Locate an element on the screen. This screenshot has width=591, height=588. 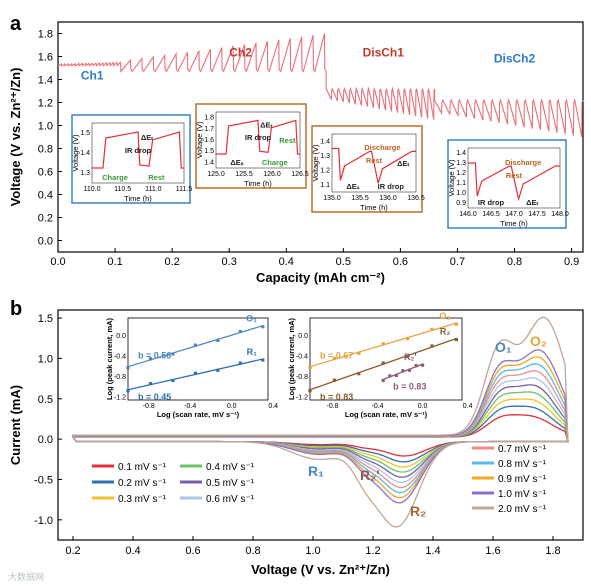
inset-x-tick: 0.4 is located at coordinates (273, 406).